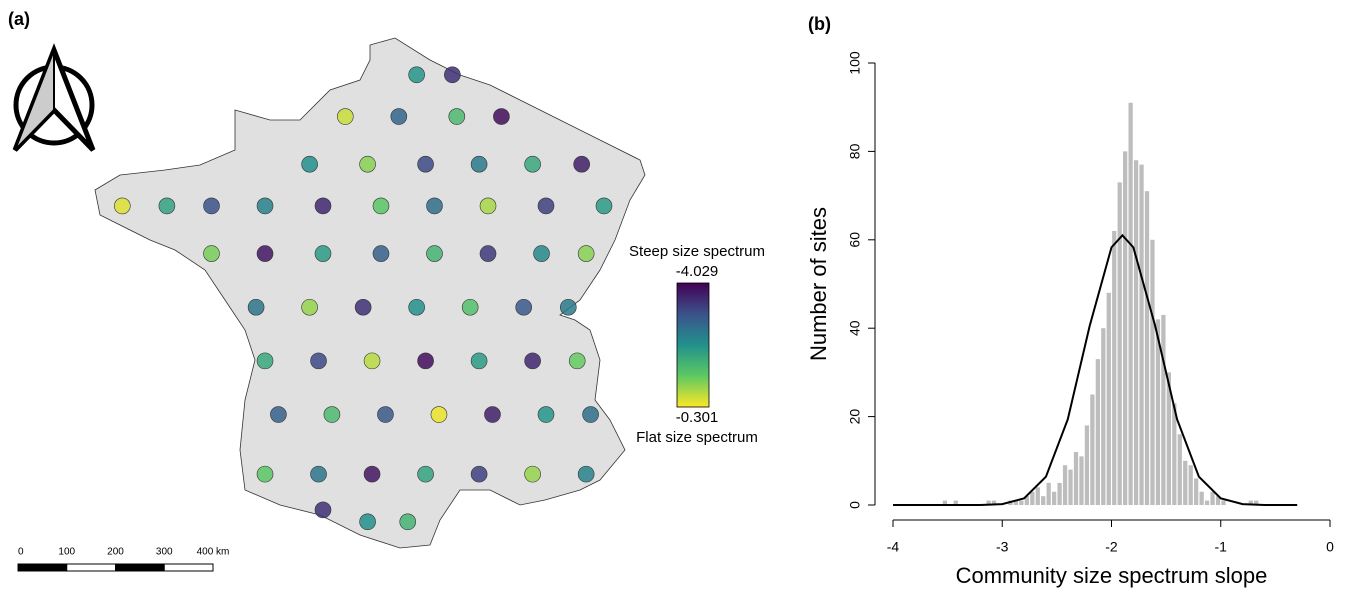 This screenshot has width=1347, height=593. I want to click on colorbar-title: Steep size spectrum, so click(697, 251).